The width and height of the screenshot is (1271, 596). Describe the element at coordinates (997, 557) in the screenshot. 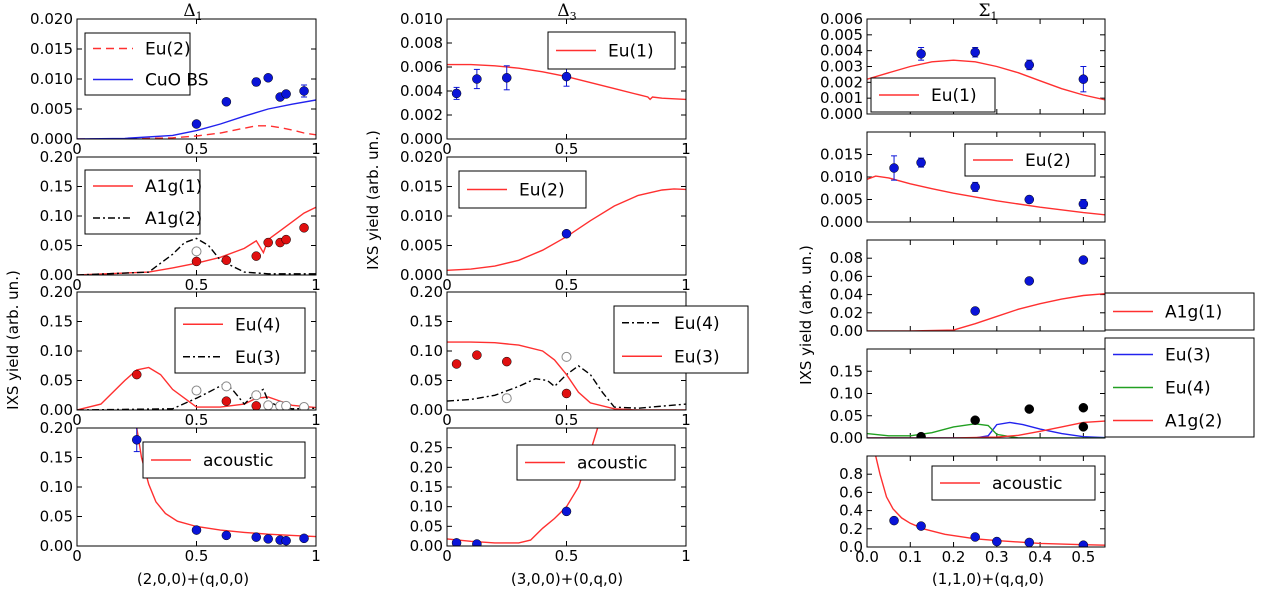

I see `x-tick-label: 0.3` at that location.